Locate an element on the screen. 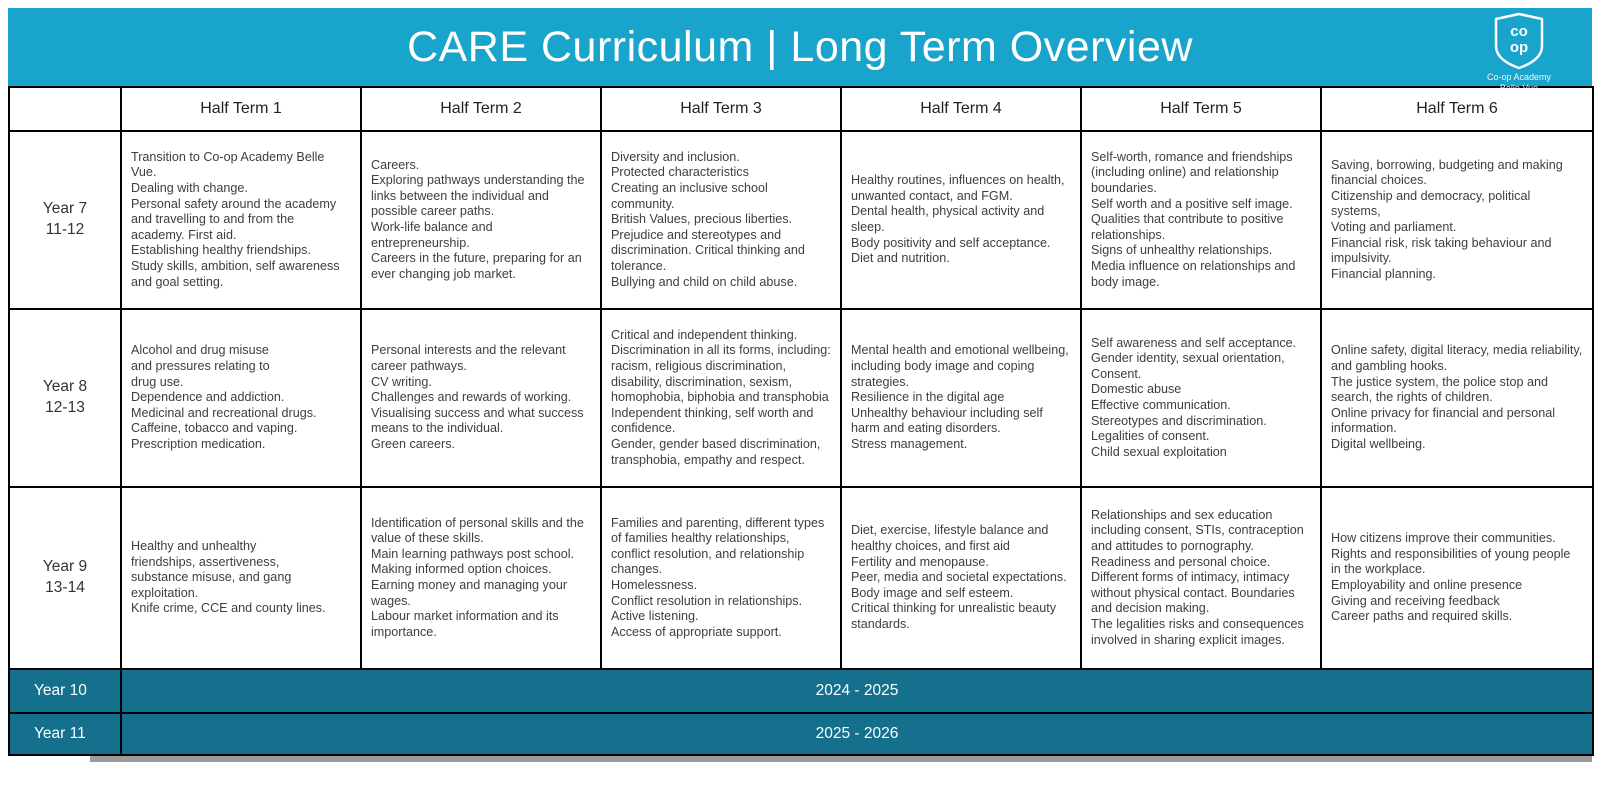 The height and width of the screenshot is (786, 1600). page-title: CARE Curriculum | Long Term Overview is located at coordinates (800, 46).